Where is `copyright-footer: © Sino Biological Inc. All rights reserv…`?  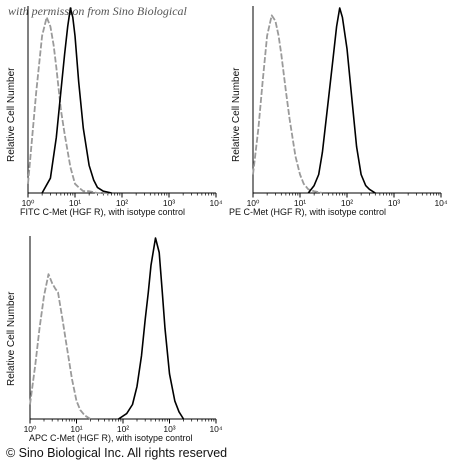
copyright-footer: © Sino Biological Inc. All rights reserv… is located at coordinates (117, 453).